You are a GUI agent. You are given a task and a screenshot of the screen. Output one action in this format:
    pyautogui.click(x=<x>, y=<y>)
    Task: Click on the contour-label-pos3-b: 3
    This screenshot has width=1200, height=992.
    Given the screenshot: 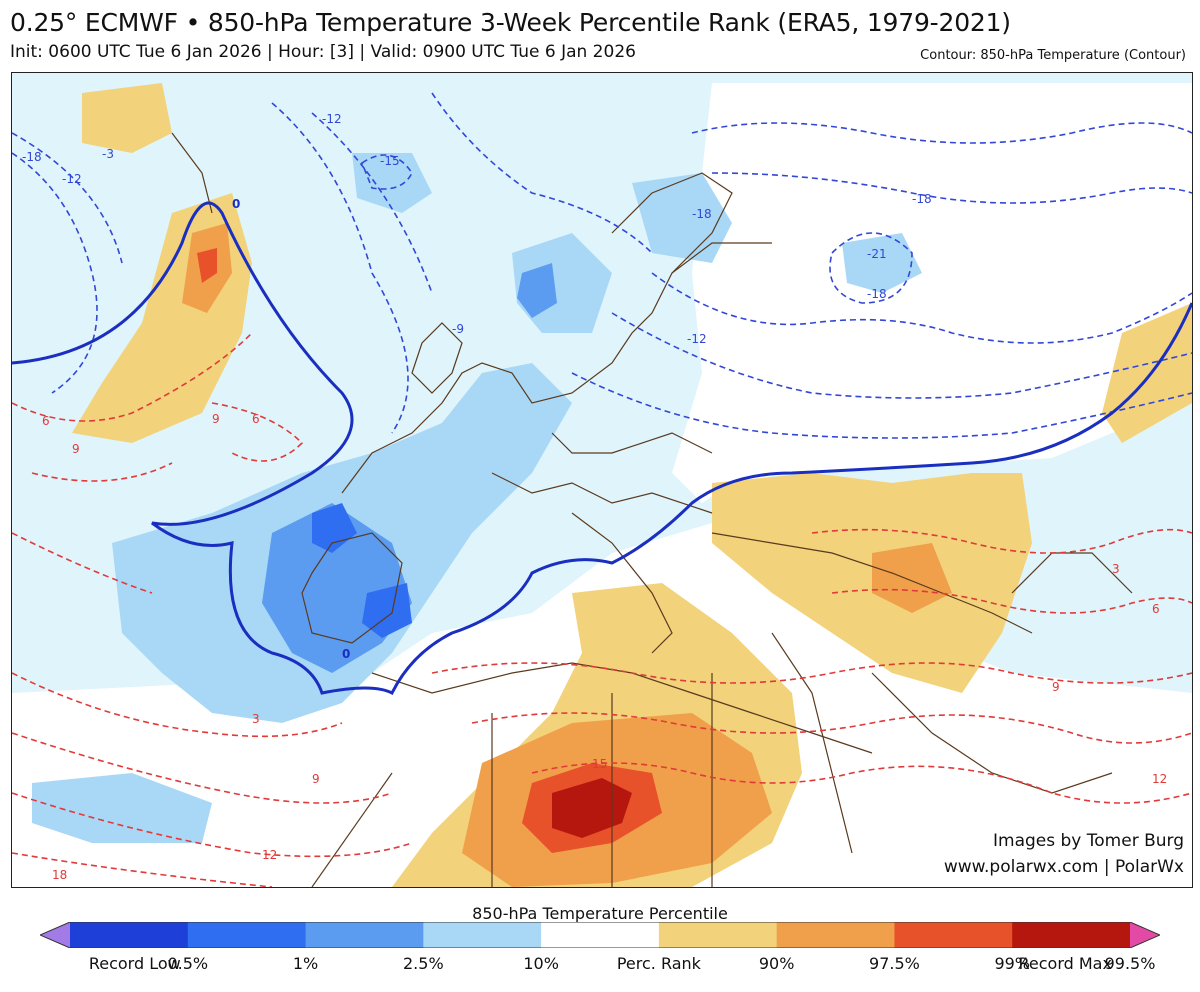 What is the action you would take?
    pyautogui.click(x=1116, y=569)
    